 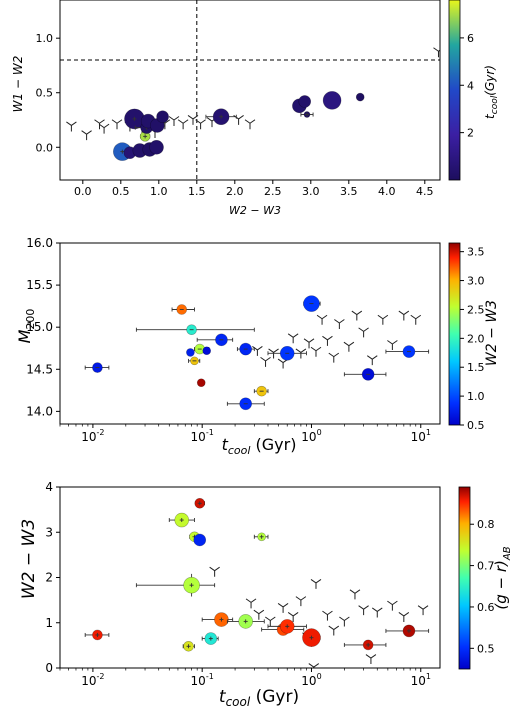 What do you see at coordinates (311, 191) in the screenshot?
I see `svg-text: 3.0` at bounding box center [311, 191].